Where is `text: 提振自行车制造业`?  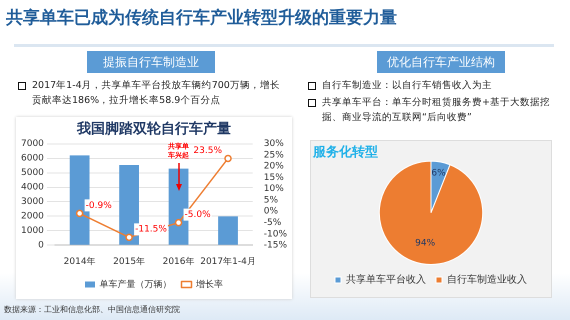
text: 提振自行车制造业 is located at coordinates (151, 62).